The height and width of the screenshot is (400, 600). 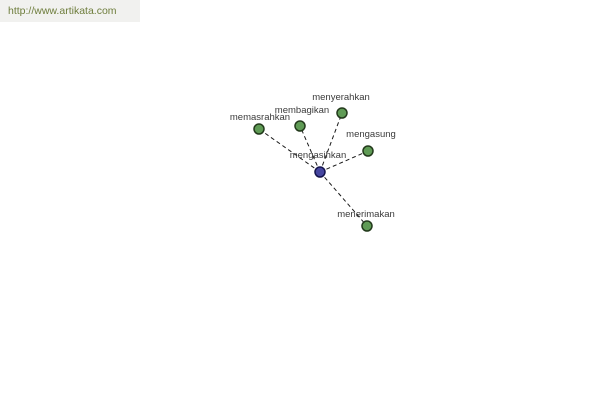 I want to click on edges-layer, so click(x=313, y=169).